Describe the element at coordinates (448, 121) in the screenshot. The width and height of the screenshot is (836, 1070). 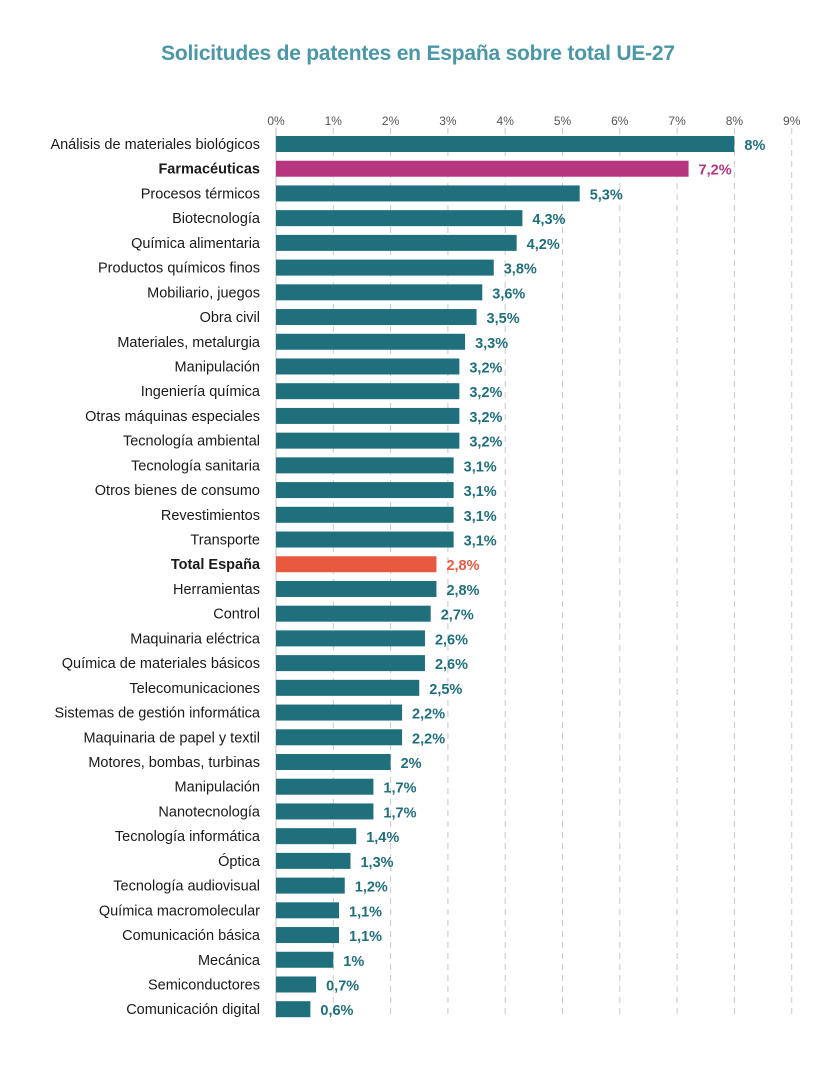
I see `x-tick-label: 3%` at that location.